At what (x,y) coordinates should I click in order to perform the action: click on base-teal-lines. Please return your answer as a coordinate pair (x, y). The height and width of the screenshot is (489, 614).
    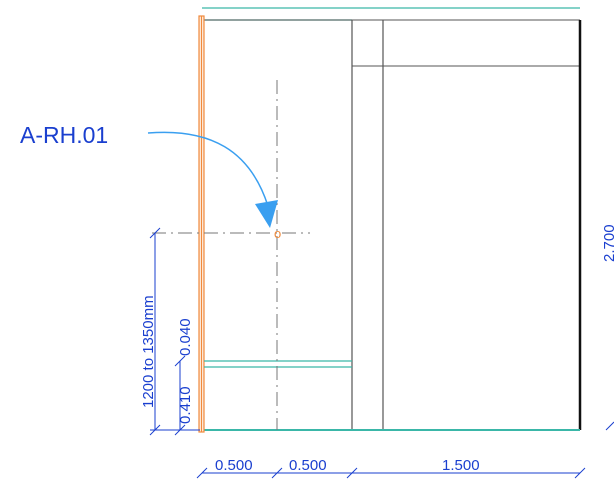
    Looking at the image, I should click on (278, 364).